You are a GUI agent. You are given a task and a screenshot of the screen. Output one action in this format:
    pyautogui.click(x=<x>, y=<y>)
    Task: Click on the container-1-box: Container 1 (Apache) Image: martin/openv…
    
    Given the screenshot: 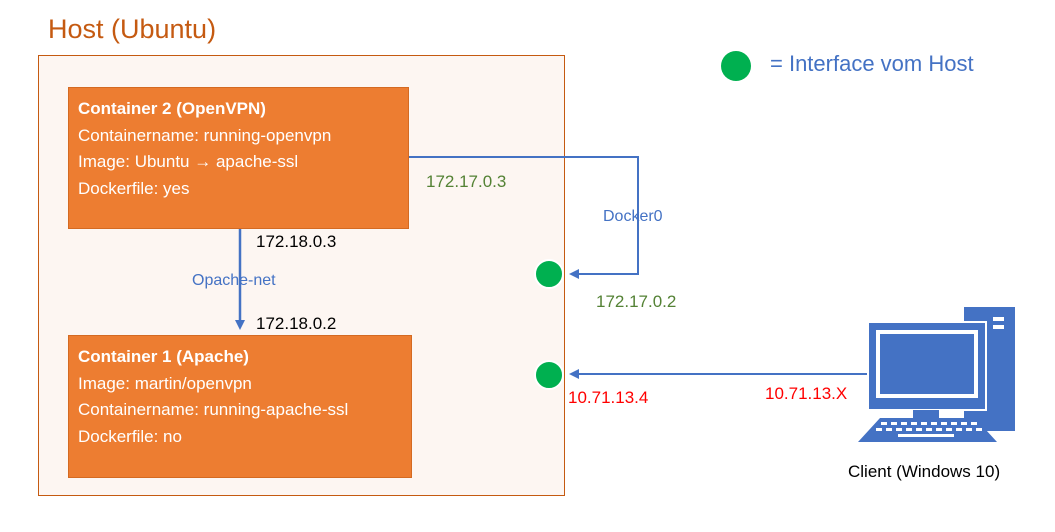 What is the action you would take?
    pyautogui.click(x=240, y=406)
    